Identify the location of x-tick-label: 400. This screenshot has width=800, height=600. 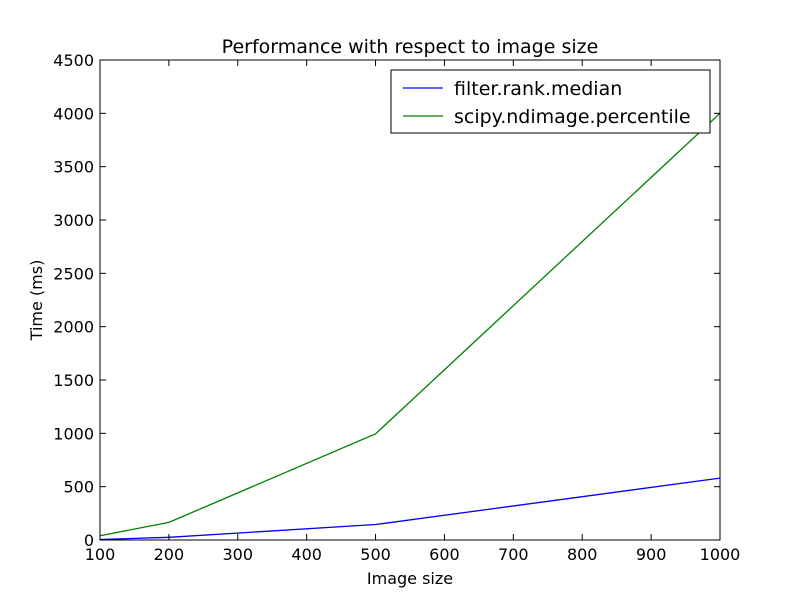
(306, 554).